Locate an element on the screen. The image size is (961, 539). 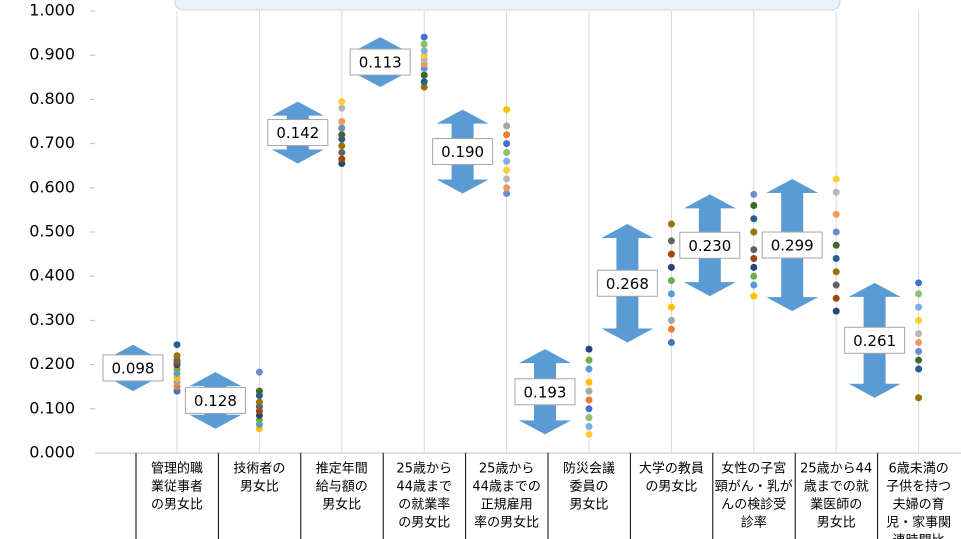
x-tick-label: 25歳から is located at coordinates (507, 469).